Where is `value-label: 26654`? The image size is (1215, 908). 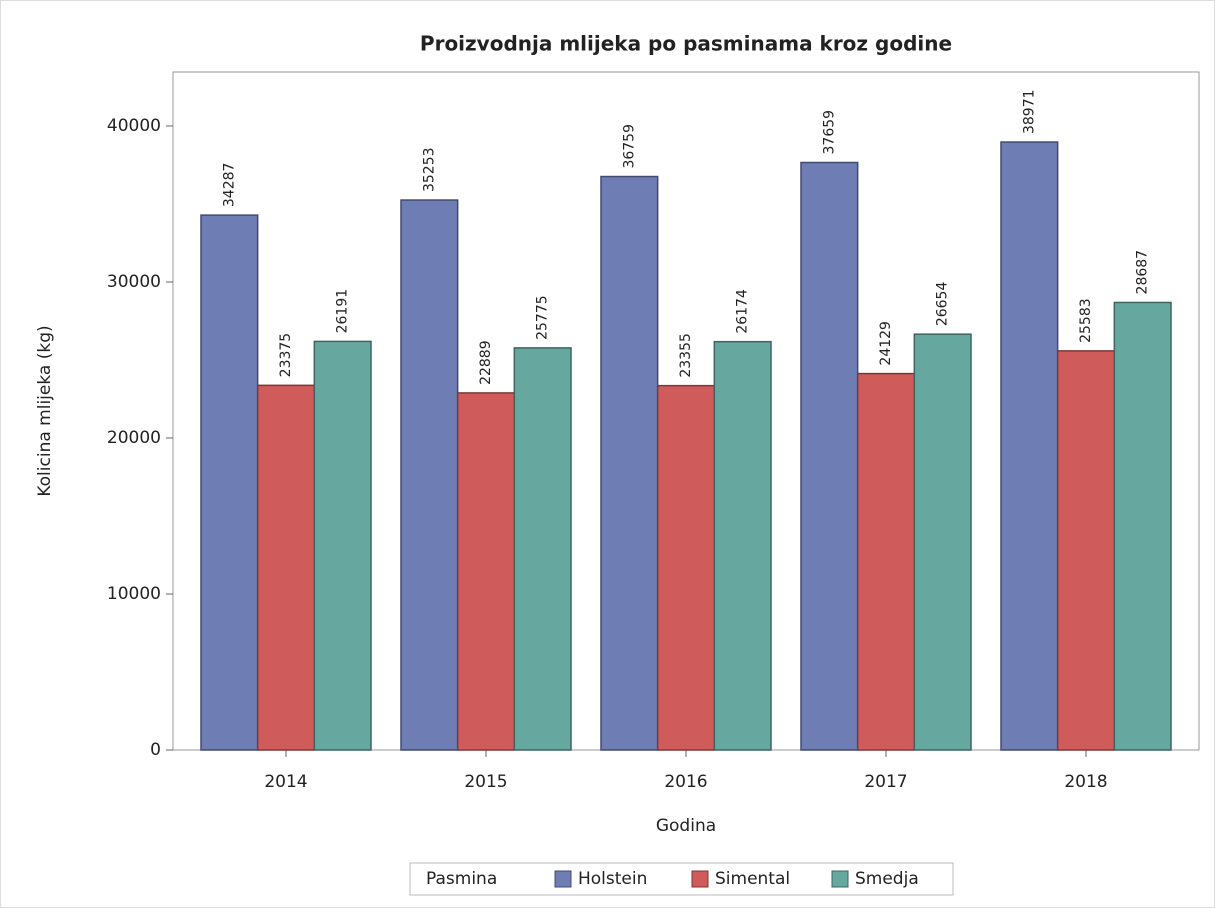
value-label: 26654 is located at coordinates (943, 304).